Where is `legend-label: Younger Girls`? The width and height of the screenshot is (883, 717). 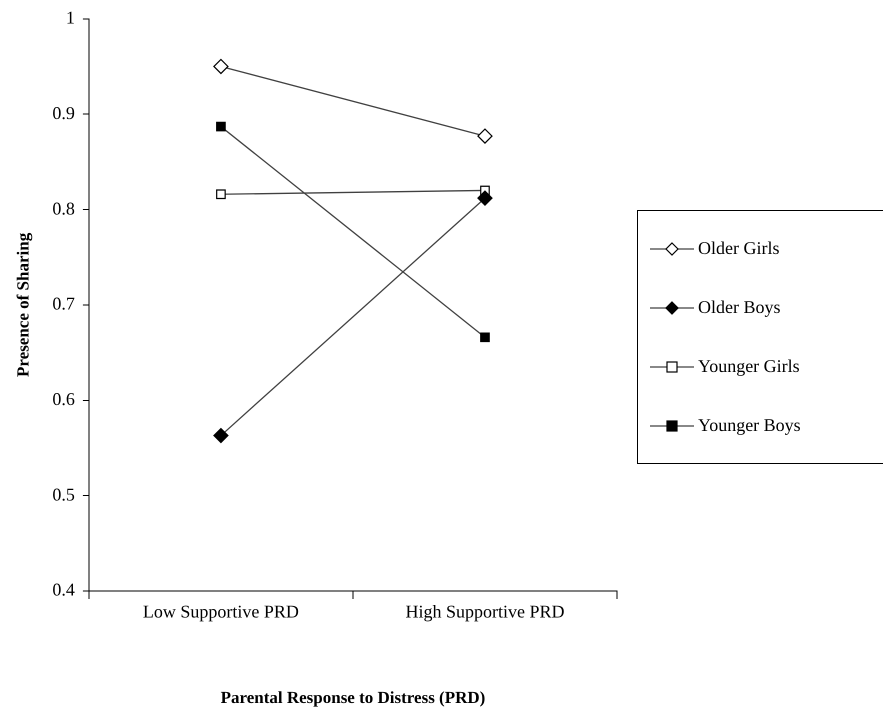
legend-label: Younger Girls is located at coordinates (749, 366).